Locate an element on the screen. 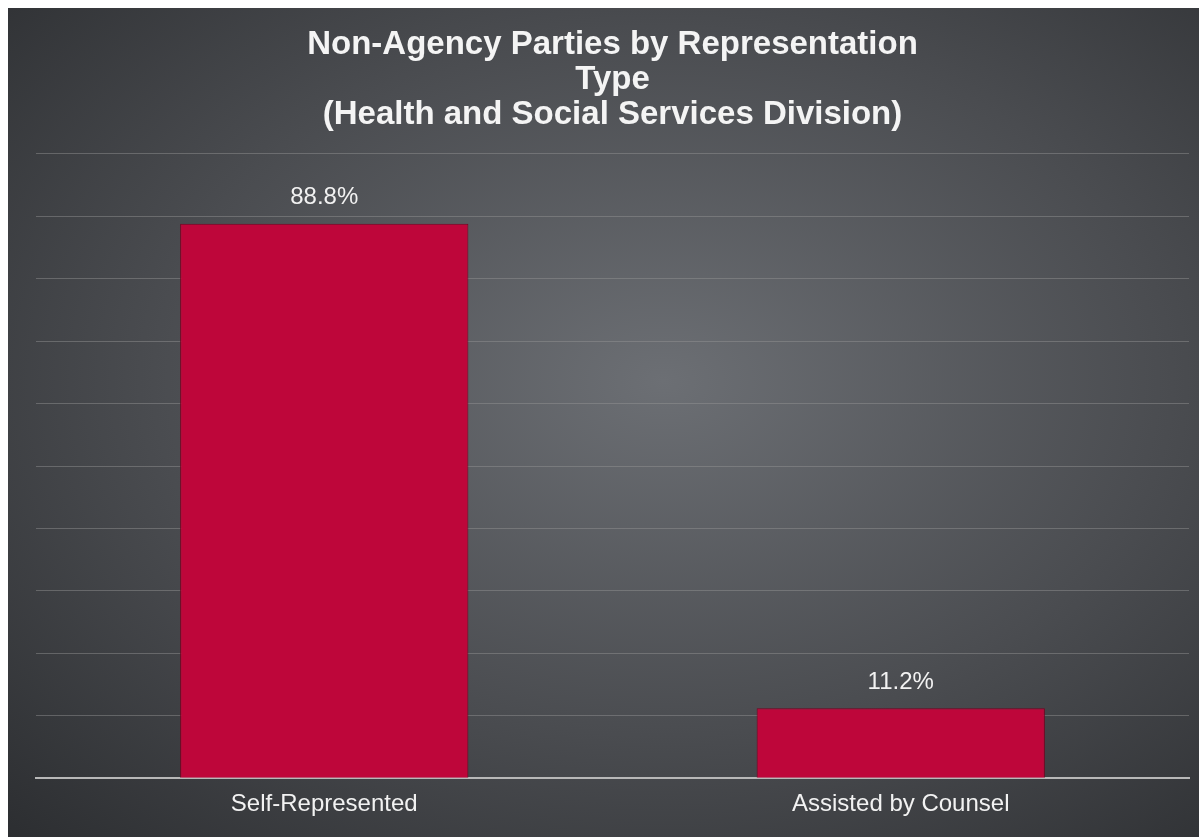  chart-title: Non-Agency Parties by Representation Type (Health and Social Services Division) is located at coordinates (612, 77).